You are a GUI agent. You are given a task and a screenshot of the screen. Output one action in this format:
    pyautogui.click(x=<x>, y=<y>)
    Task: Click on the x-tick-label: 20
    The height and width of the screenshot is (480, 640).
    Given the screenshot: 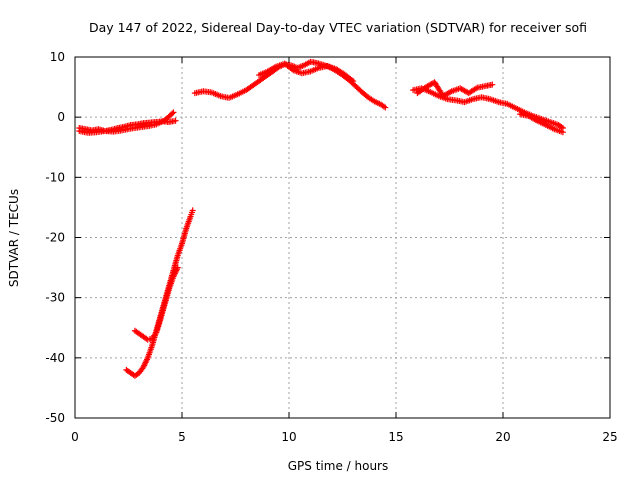 What is the action you would take?
    pyautogui.click(x=502, y=437)
    